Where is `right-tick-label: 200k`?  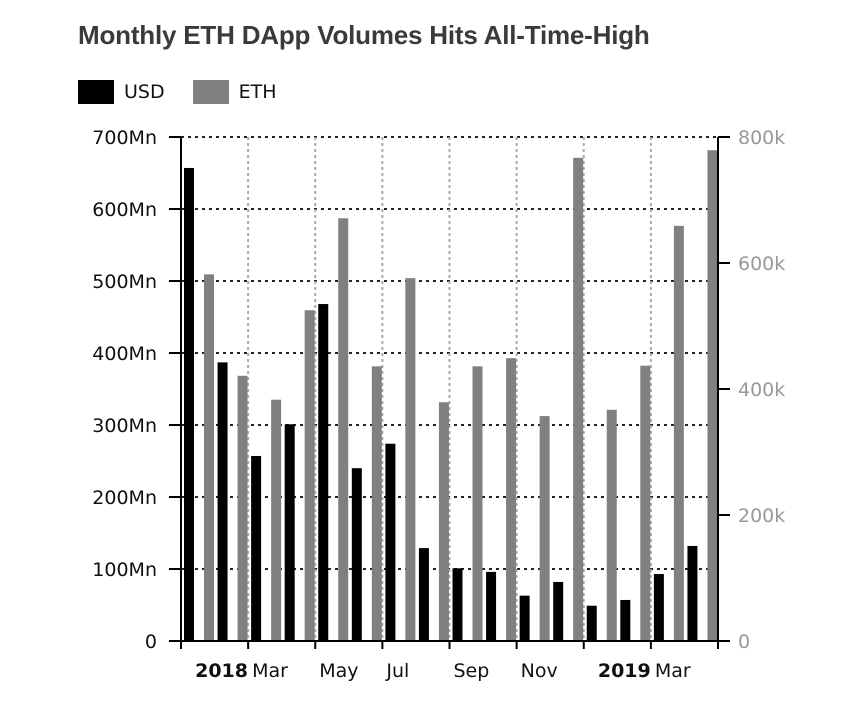
right-tick-label: 200k is located at coordinates (761, 516).